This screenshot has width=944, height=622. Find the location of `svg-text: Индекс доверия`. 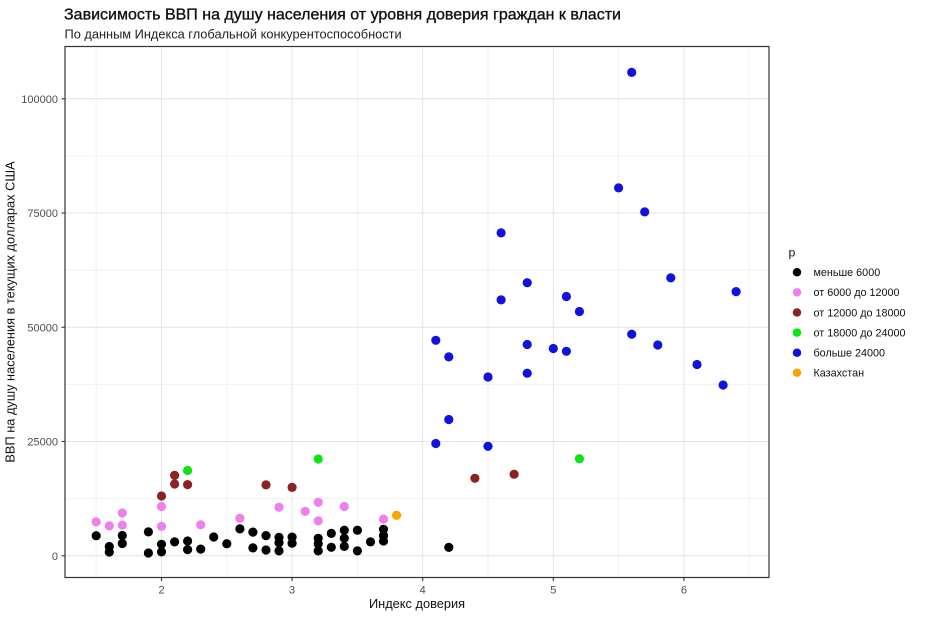

svg-text: Индекс доверия is located at coordinates (417, 603).